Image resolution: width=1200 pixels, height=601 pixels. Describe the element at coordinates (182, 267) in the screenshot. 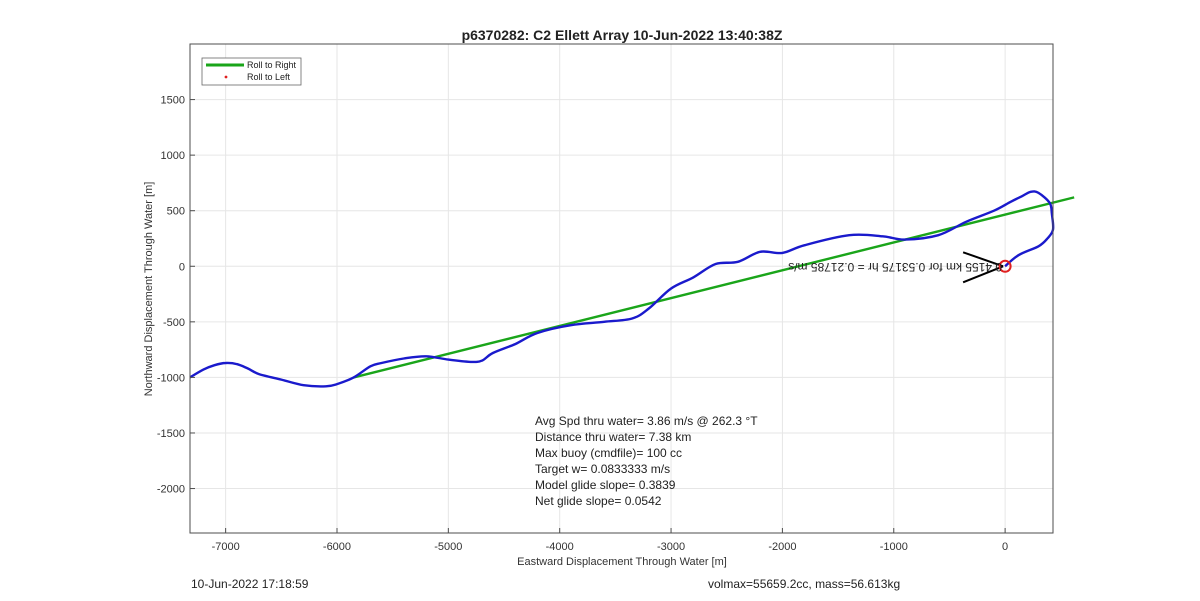

I see `y-tick-label: 0` at that location.